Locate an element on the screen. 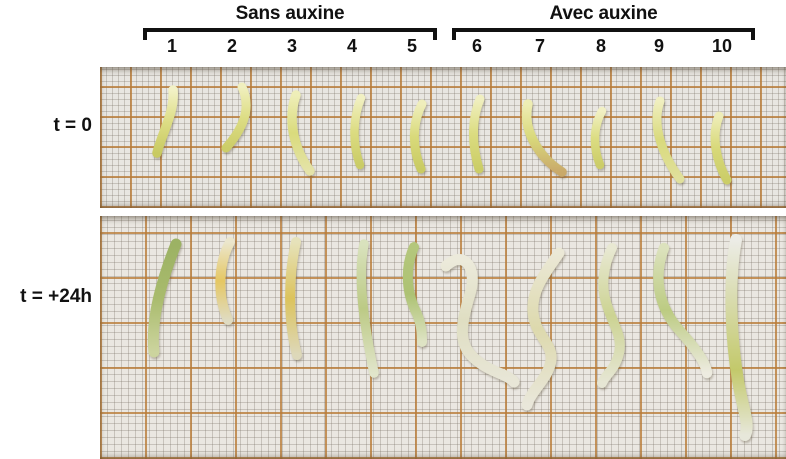 Image resolution: width=786 pixels, height=459 pixels. specimen-10-t0 is located at coordinates (721, 148).